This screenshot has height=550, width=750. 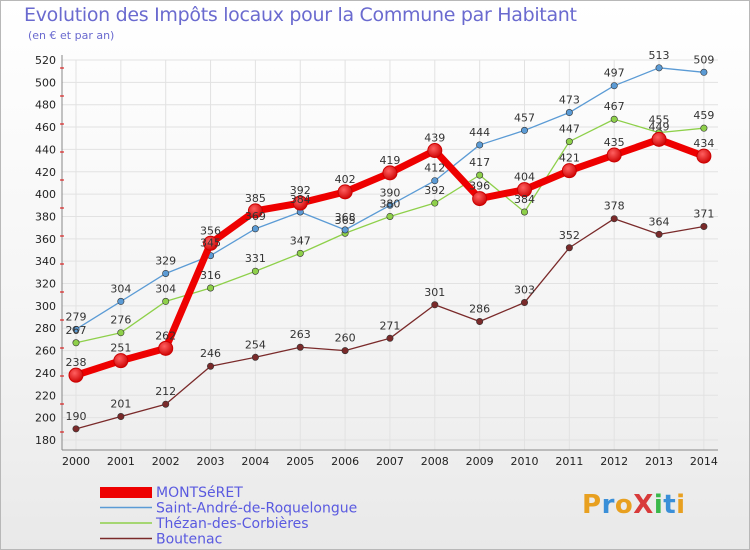 What do you see at coordinates (435, 461) in the screenshot?
I see `x-tick-label: 2008` at bounding box center [435, 461].